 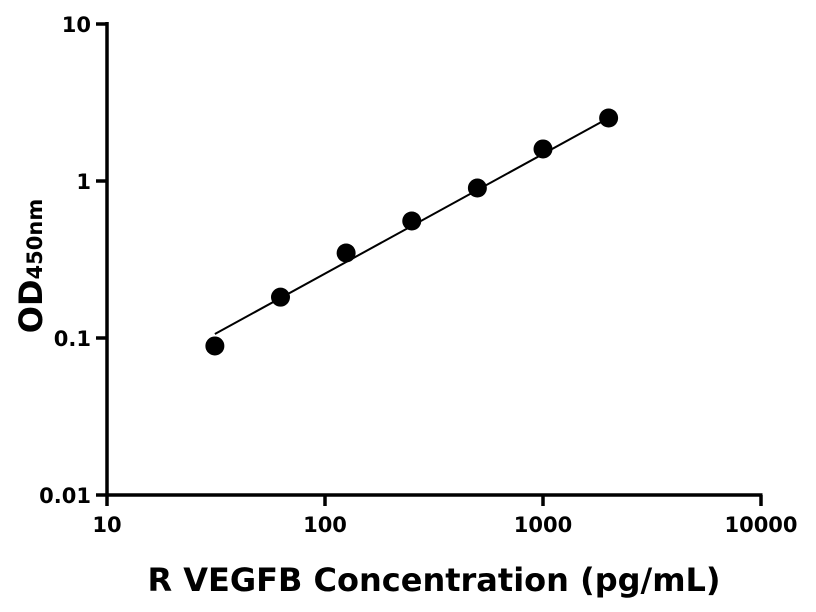 I want to click on x-tick-label: 10000, so click(x=760, y=525).